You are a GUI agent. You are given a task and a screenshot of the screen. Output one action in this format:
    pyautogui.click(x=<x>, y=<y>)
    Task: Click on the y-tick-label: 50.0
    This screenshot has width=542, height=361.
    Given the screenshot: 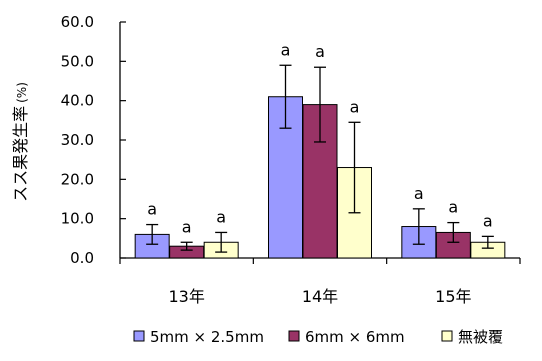 What is the action you would take?
    pyautogui.click(x=77, y=61)
    